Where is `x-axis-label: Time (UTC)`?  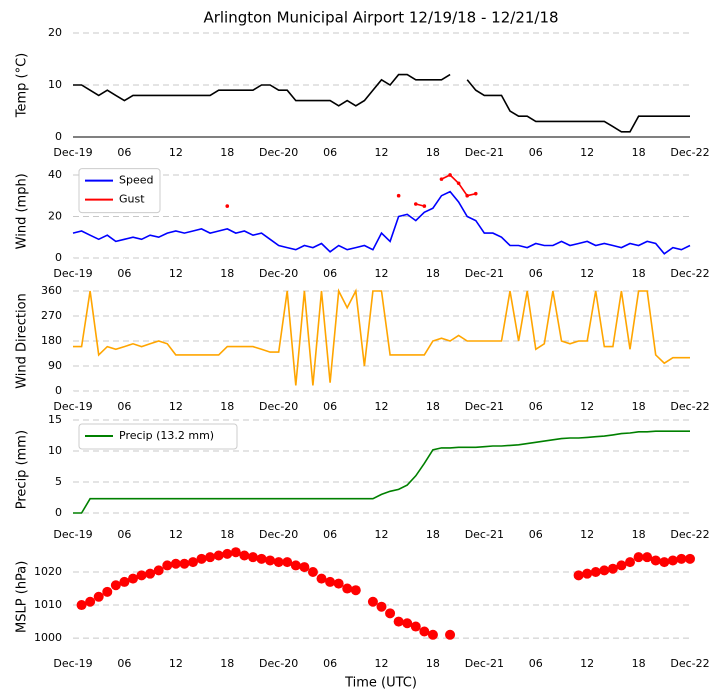
x-axis-label: Time (UTC) is located at coordinates (380, 683).